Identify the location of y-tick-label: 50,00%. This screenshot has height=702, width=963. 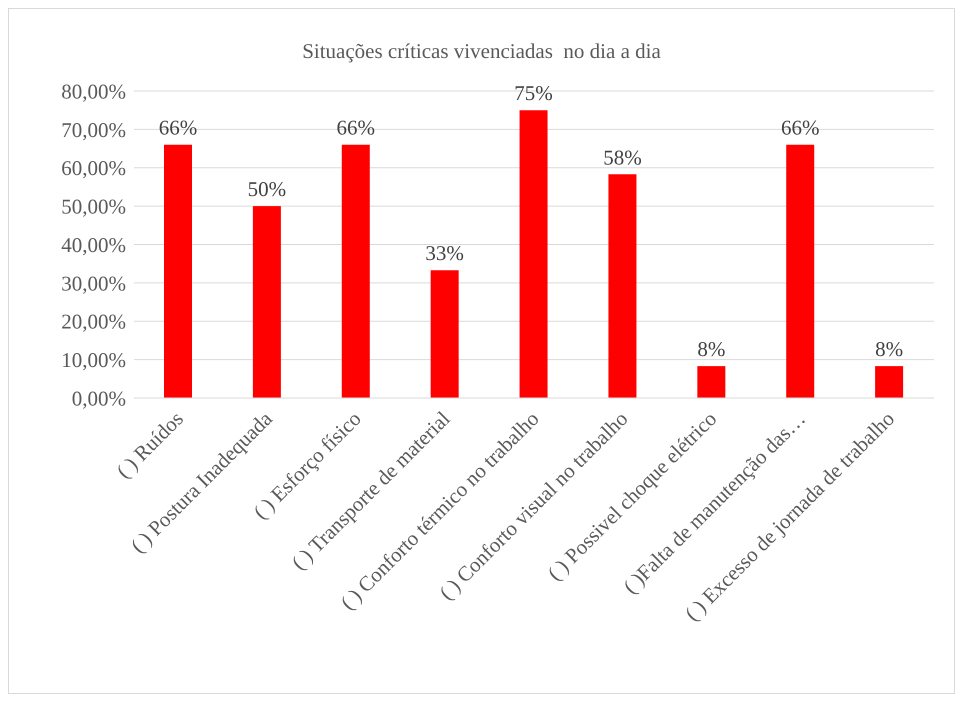
(93, 206).